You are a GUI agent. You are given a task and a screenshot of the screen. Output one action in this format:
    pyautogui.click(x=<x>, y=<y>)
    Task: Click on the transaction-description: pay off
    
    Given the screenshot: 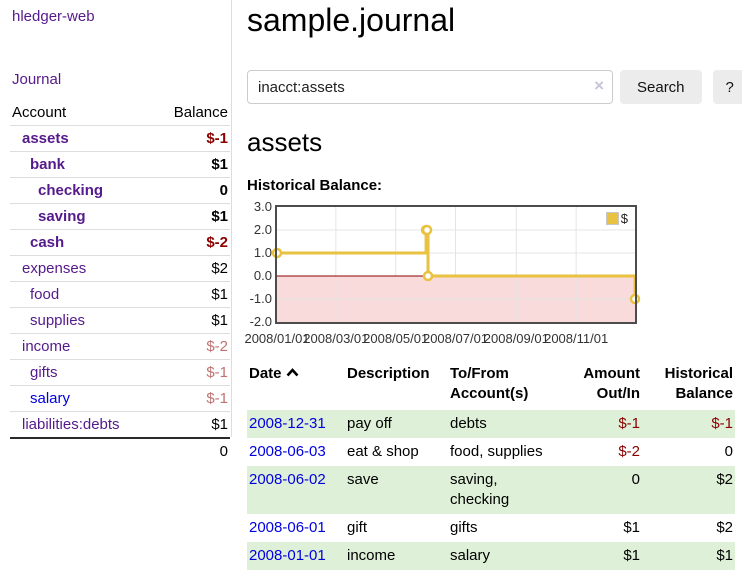 What is the action you would take?
    pyautogui.click(x=369, y=423)
    